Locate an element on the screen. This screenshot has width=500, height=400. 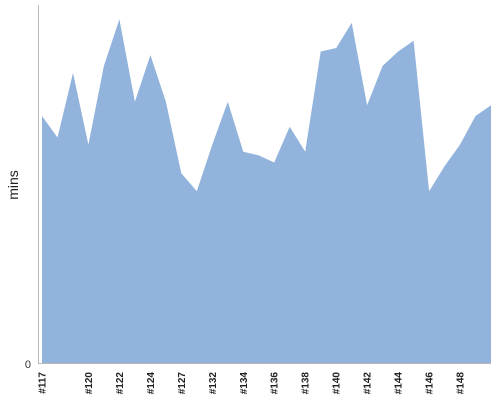
x-tick-label: #134 is located at coordinates (244, 383).